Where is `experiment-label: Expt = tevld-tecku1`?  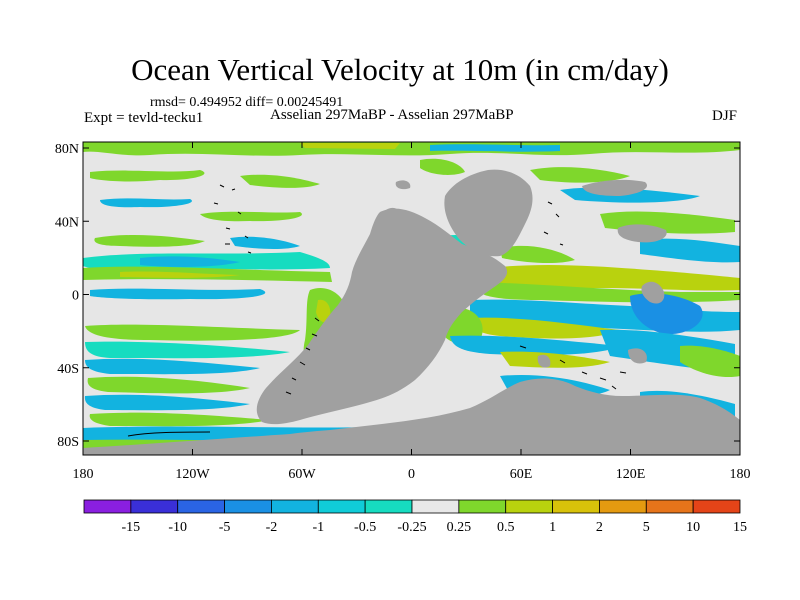
experiment-label: Expt = tevld-tecku1 is located at coordinates (144, 118).